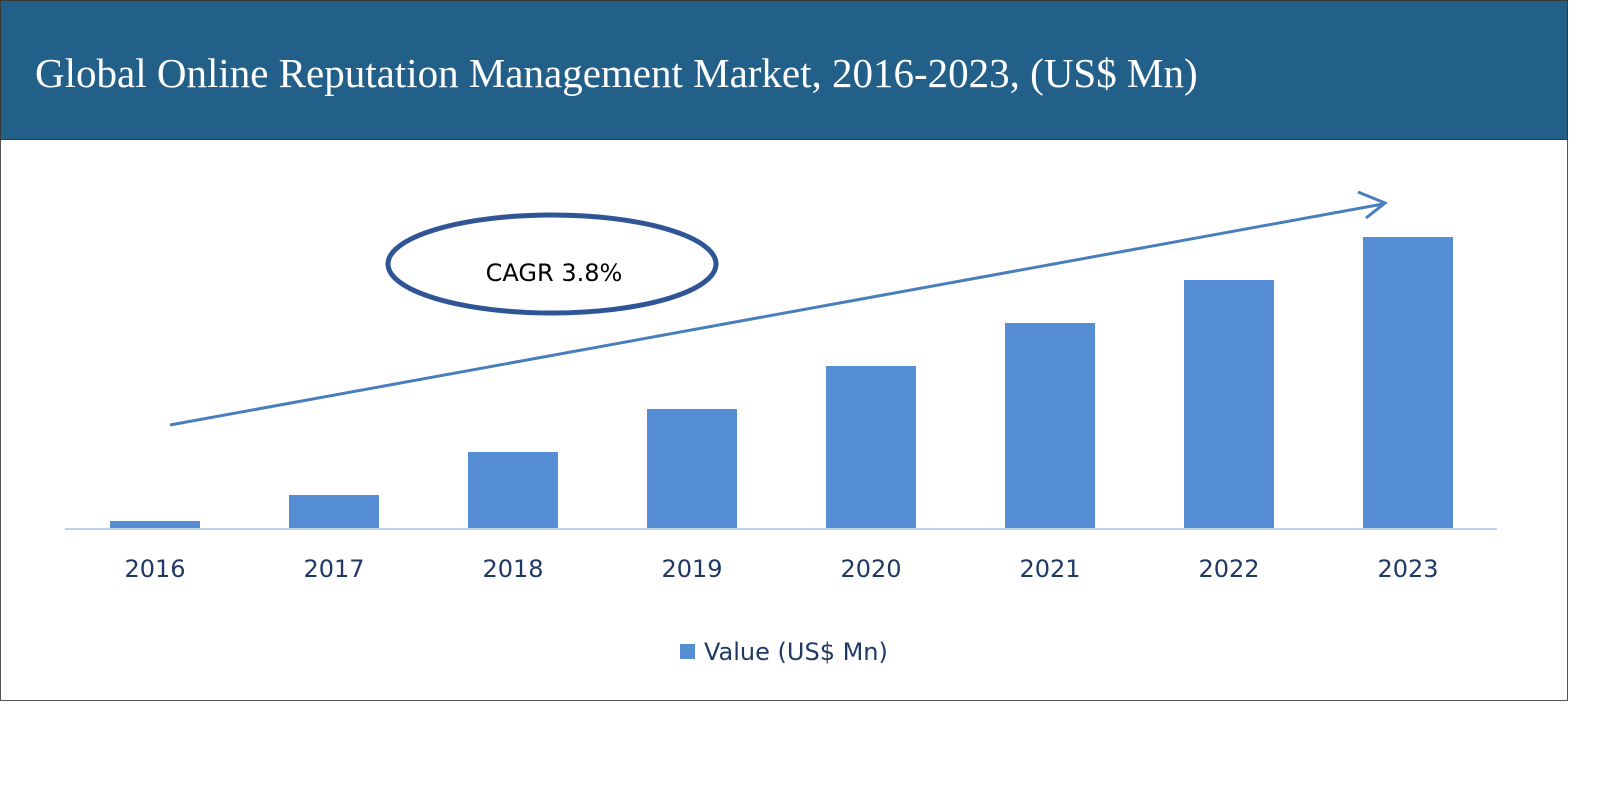 The width and height of the screenshot is (1600, 805). Describe the element at coordinates (1372, 205) in the screenshot. I see `trend-arrow-head-icon` at that location.